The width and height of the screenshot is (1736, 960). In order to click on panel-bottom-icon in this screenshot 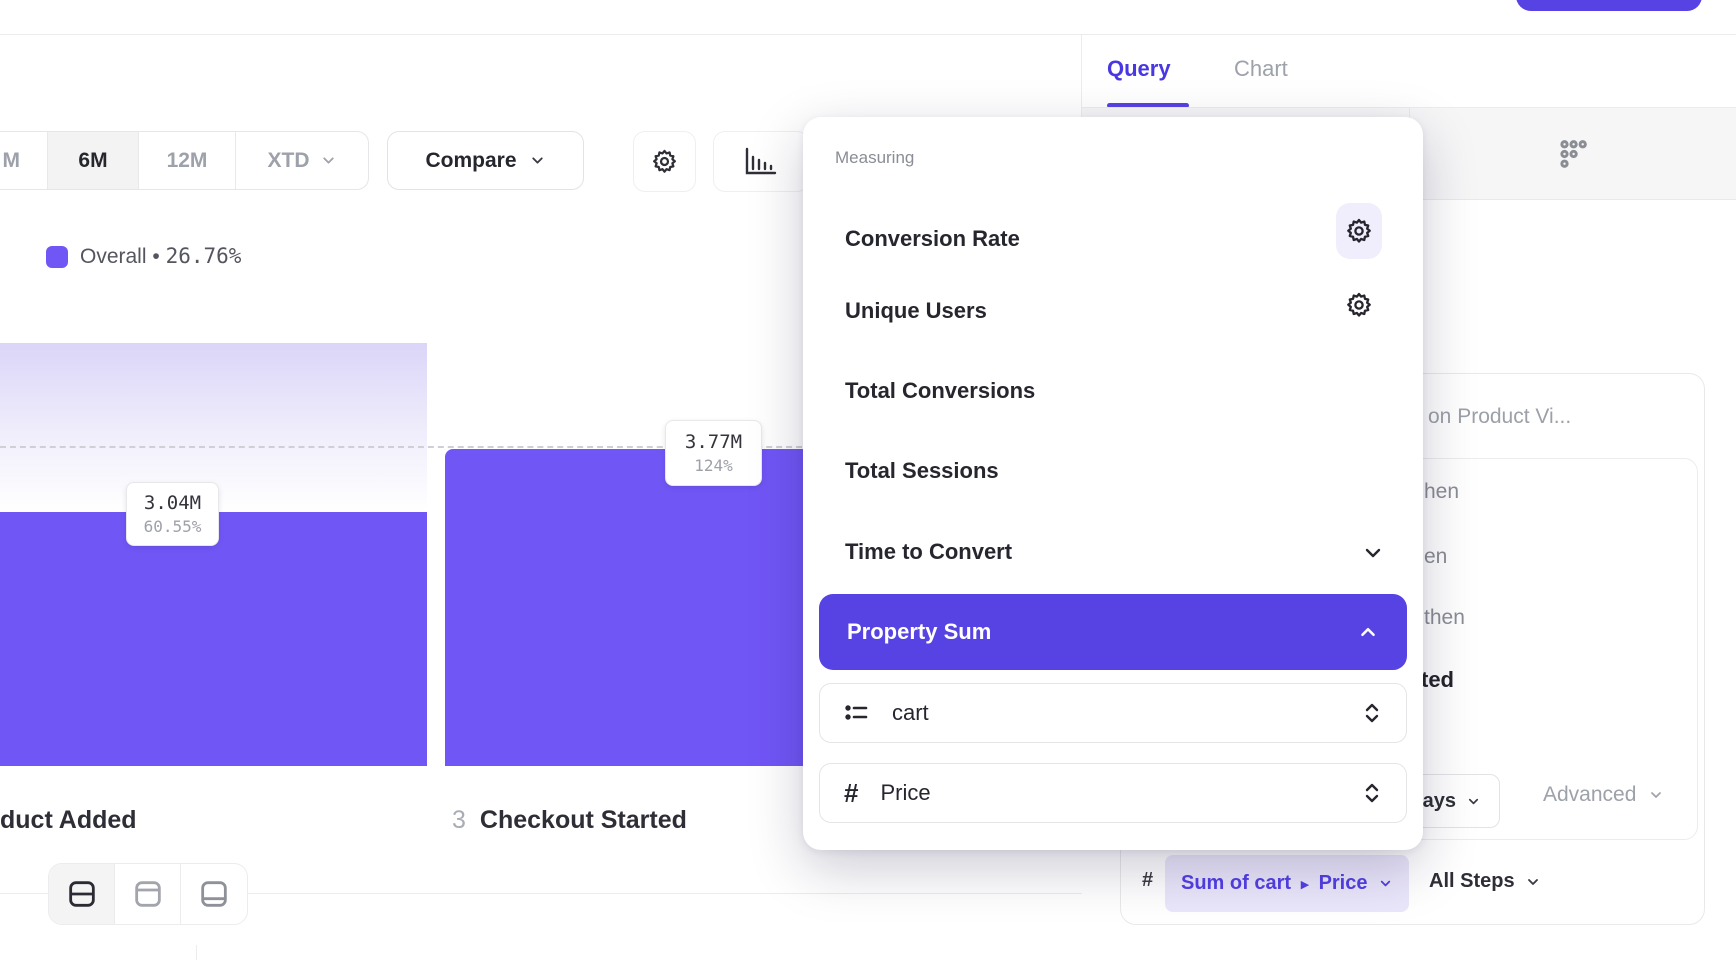, I will do `click(214, 894)`.